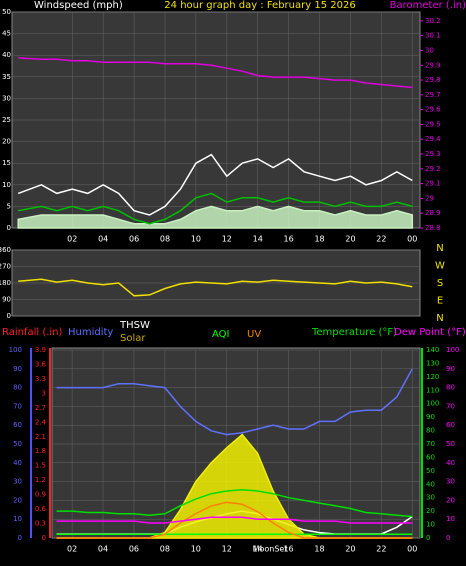  What do you see at coordinates (270, 549) in the screenshot?
I see `annotation: MoonSet` at bounding box center [270, 549].